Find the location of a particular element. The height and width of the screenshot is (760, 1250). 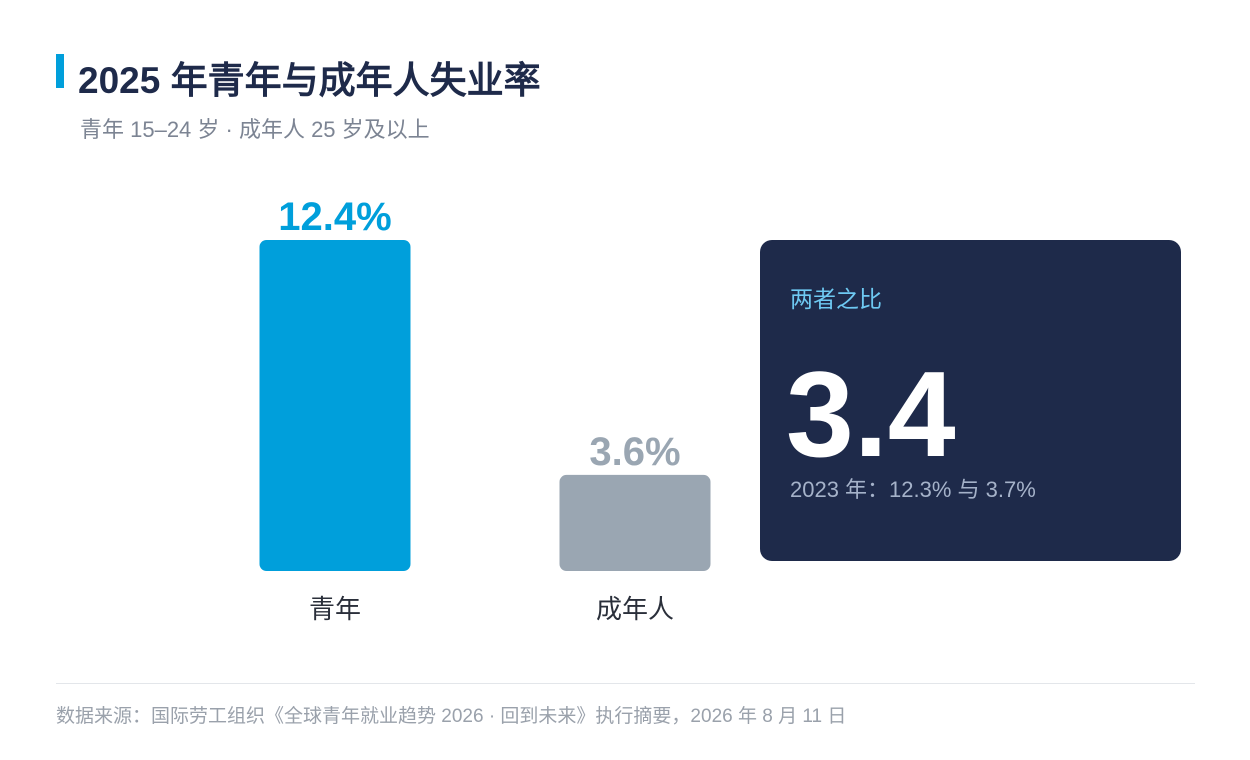

category-label-adult: 成年人 is located at coordinates (635, 609).